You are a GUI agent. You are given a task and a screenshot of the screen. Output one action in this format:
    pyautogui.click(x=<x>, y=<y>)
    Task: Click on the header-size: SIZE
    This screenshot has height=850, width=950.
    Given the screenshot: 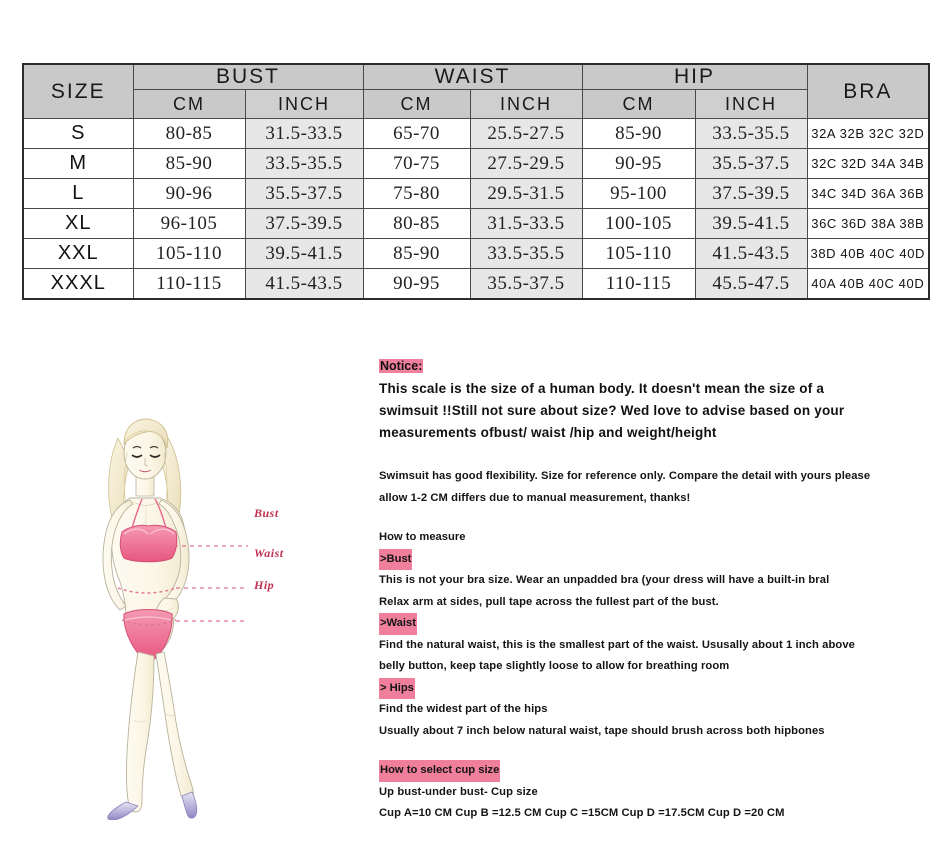 What is the action you would take?
    pyautogui.click(x=78, y=91)
    